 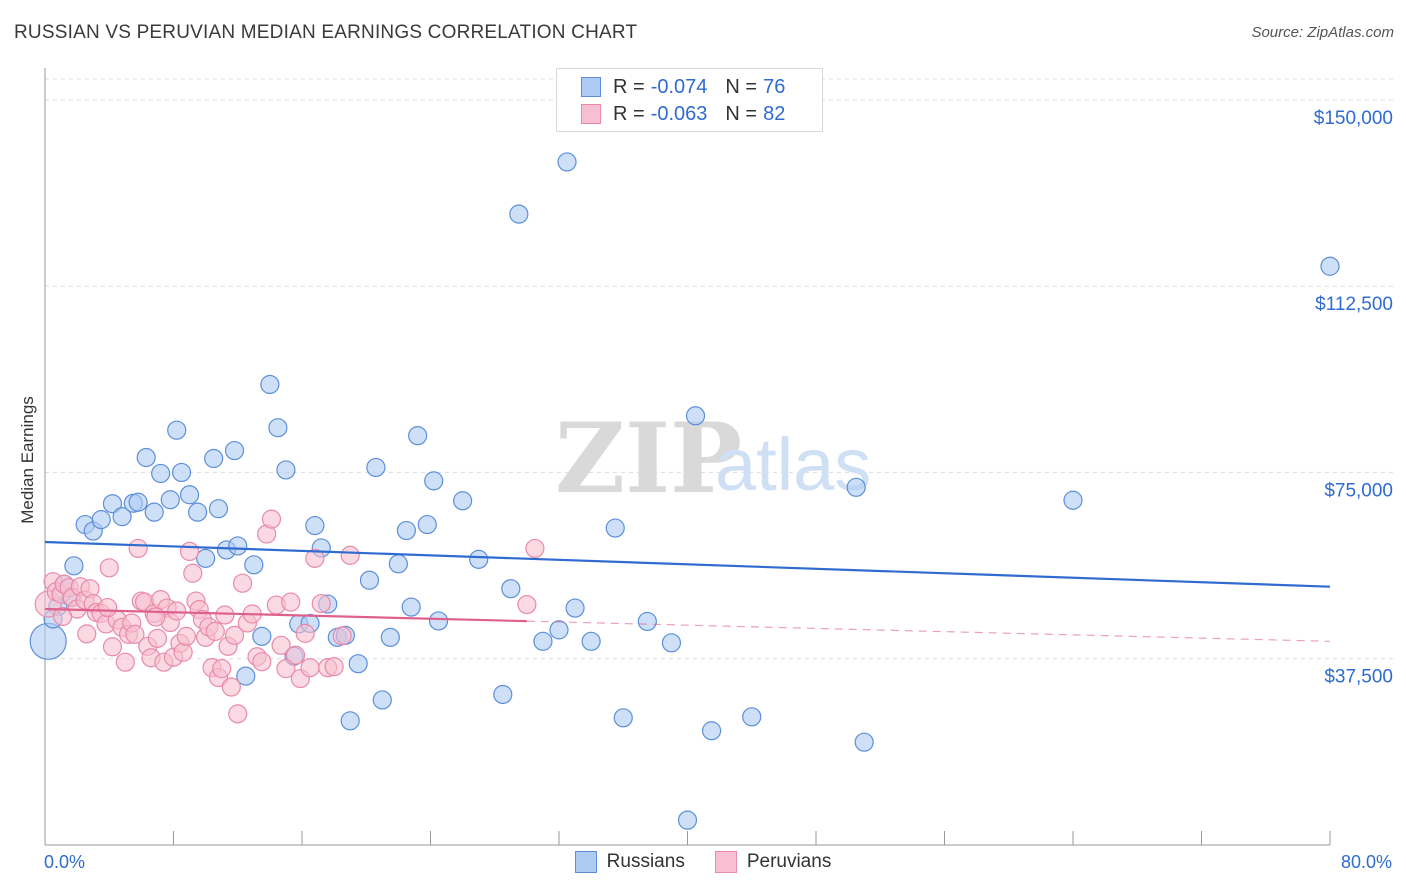 I want to click on legend-item-russians: Russians, so click(x=629, y=862).